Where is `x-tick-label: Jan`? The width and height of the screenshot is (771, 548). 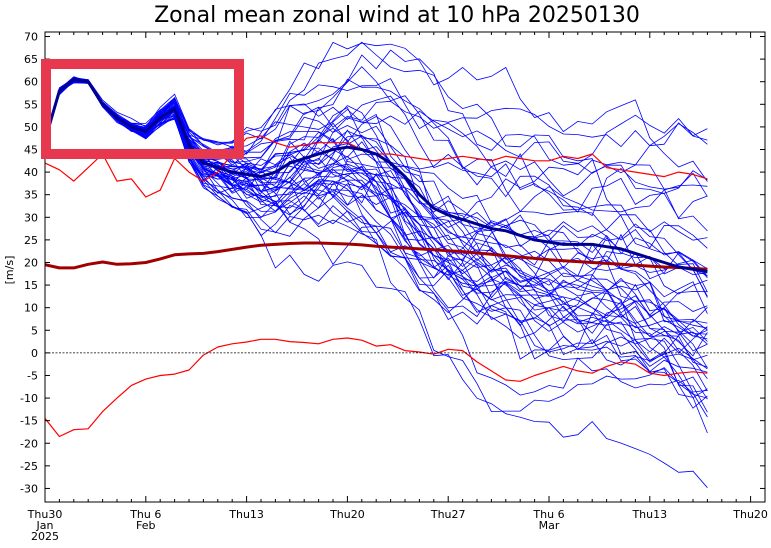 x-tick-label: Jan is located at coordinates (45, 525).